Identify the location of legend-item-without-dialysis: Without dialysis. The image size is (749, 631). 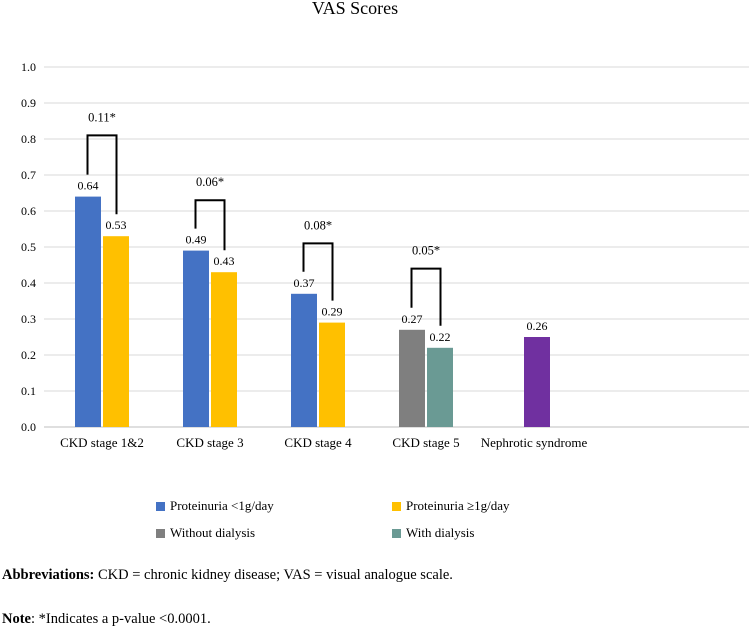
(205, 533).